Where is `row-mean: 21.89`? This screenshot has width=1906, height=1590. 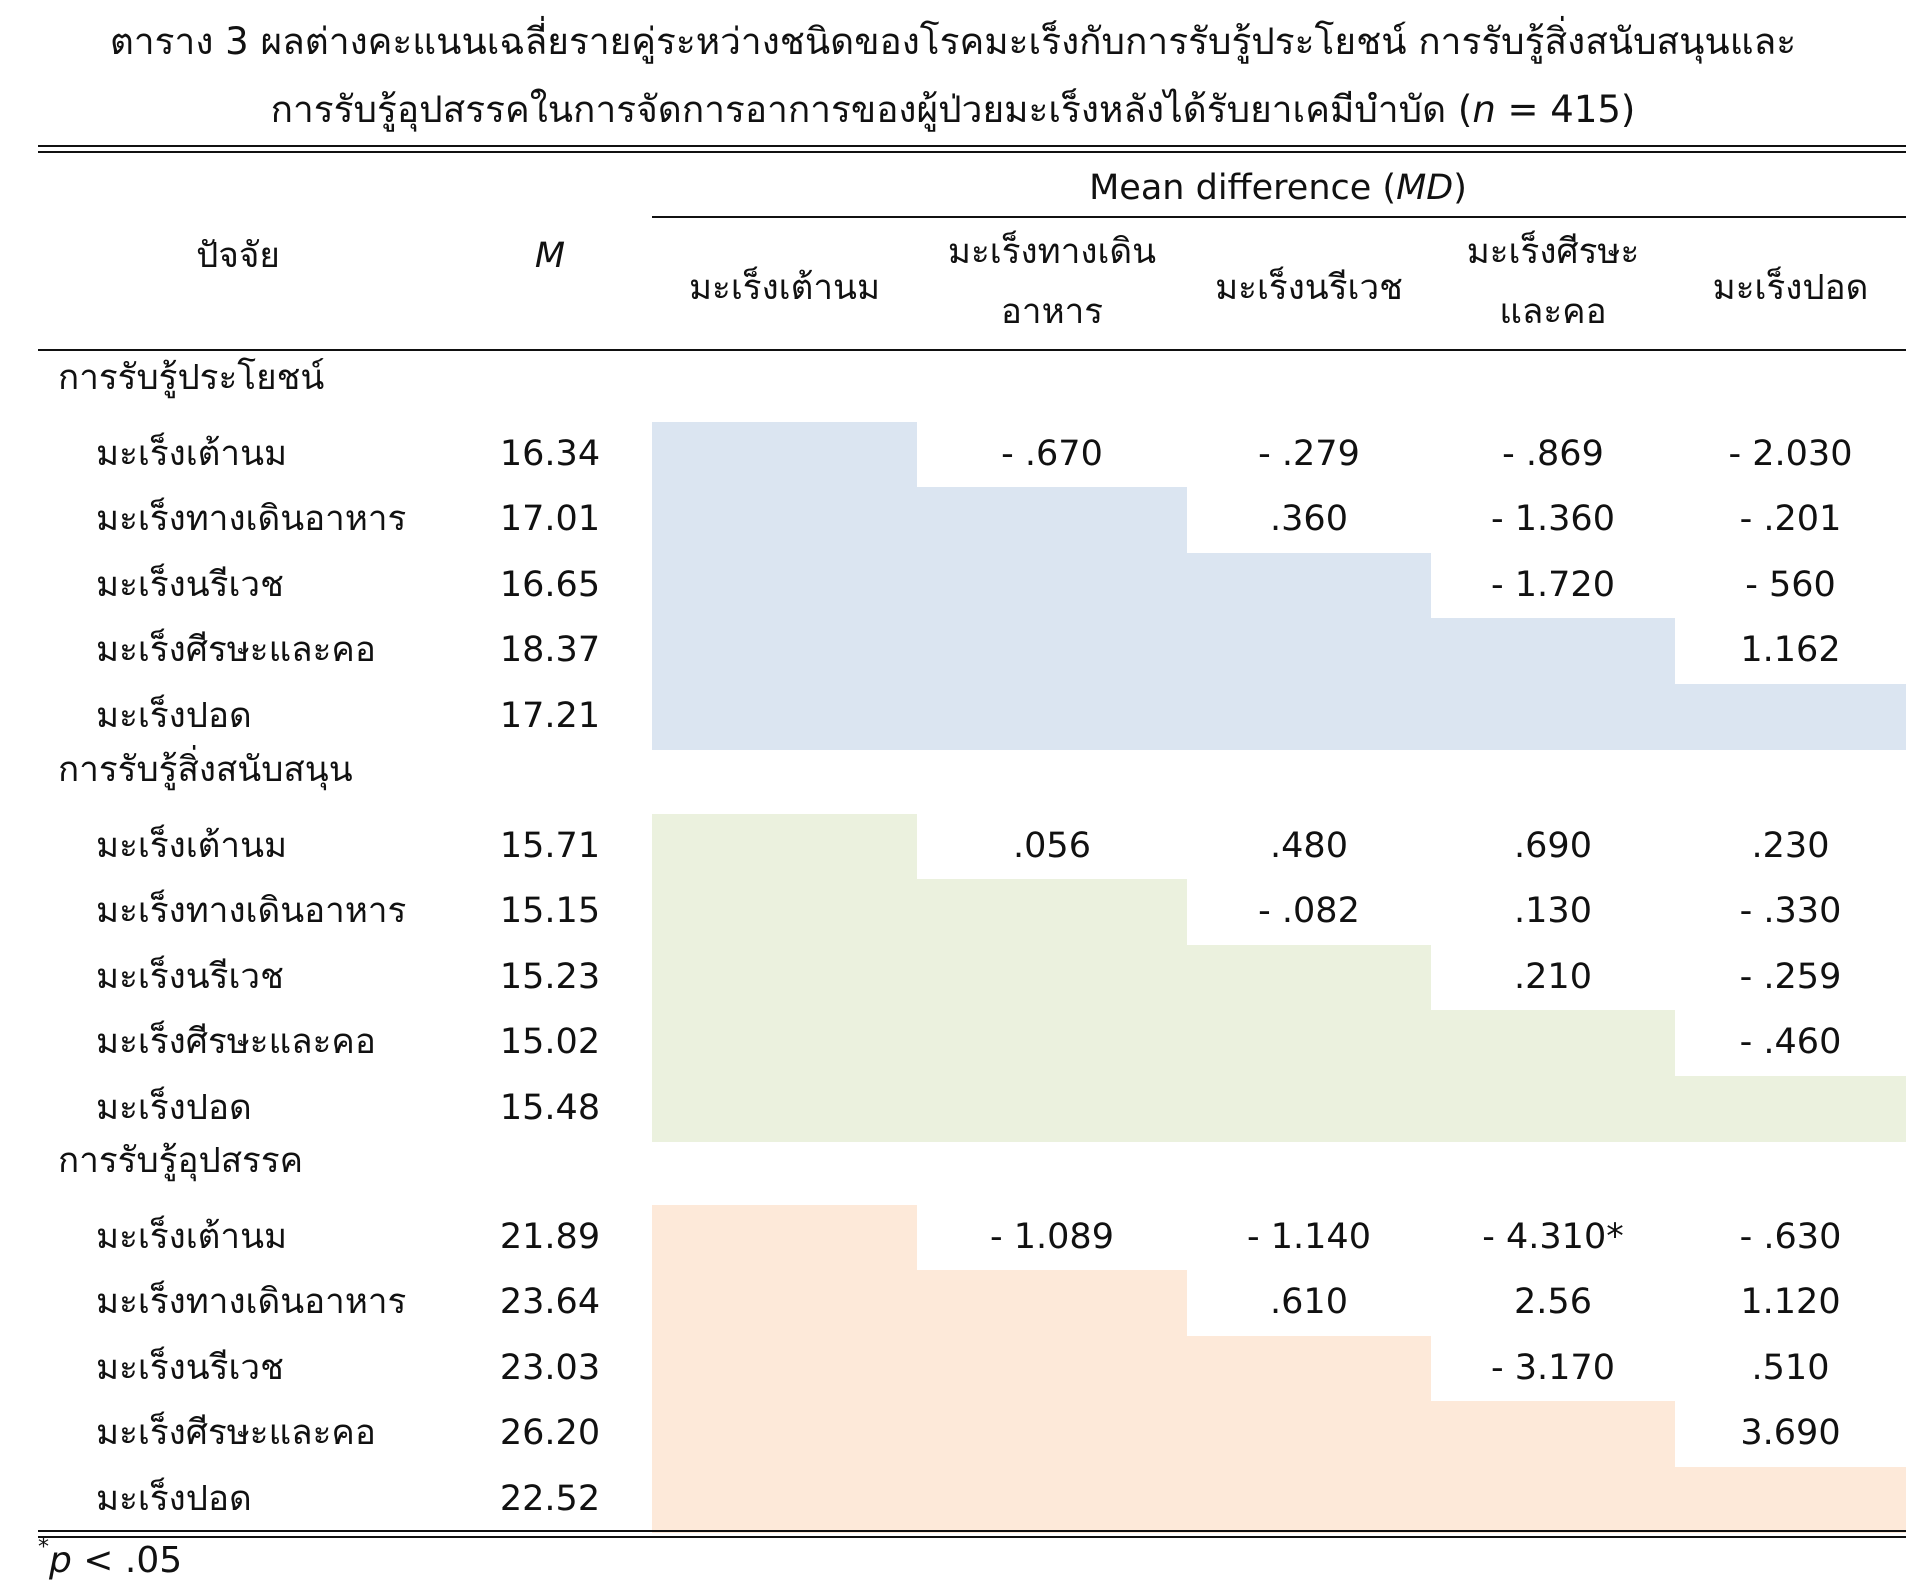 row-mean: 21.89 is located at coordinates (550, 1236).